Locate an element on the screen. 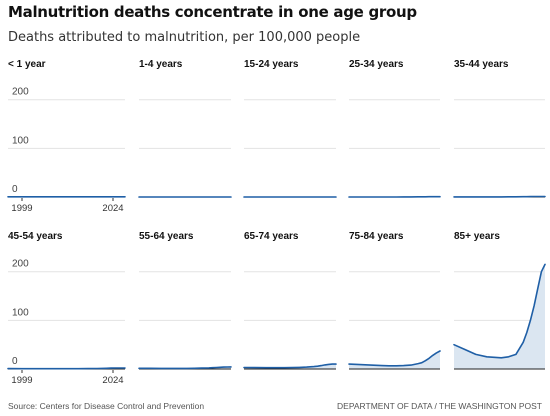 The height and width of the screenshot is (416, 550). panel-label: 45-54 years is located at coordinates (35, 236).